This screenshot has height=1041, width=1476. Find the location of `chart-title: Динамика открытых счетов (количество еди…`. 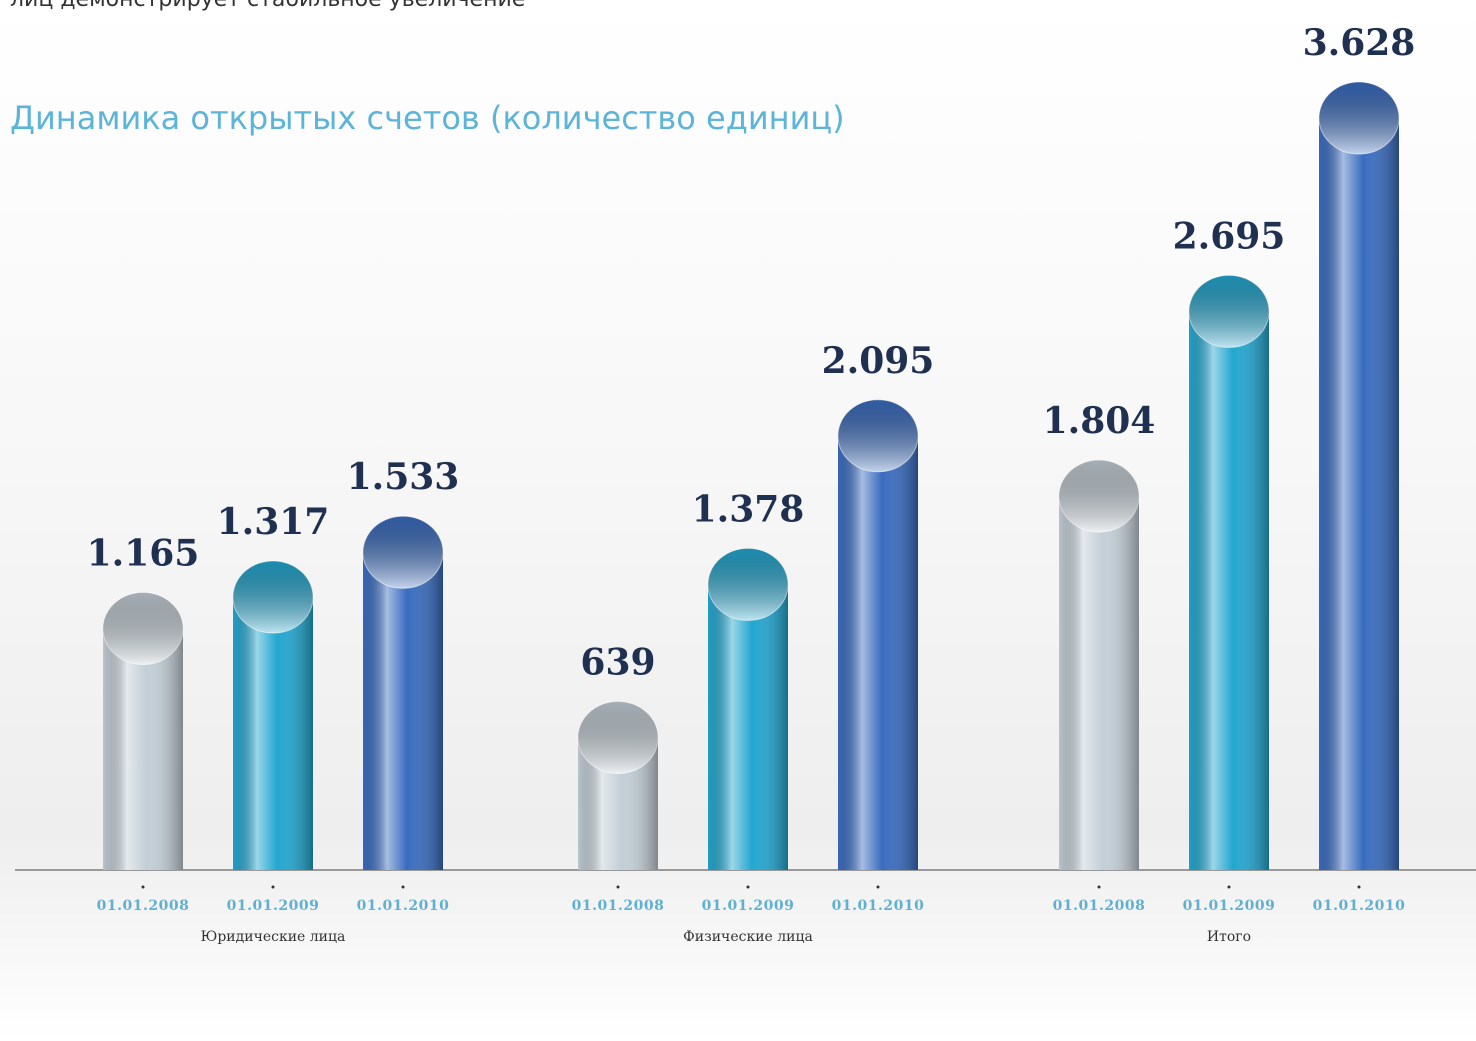

chart-title: Динамика открытых счетов (количество еди… is located at coordinates (427, 118).